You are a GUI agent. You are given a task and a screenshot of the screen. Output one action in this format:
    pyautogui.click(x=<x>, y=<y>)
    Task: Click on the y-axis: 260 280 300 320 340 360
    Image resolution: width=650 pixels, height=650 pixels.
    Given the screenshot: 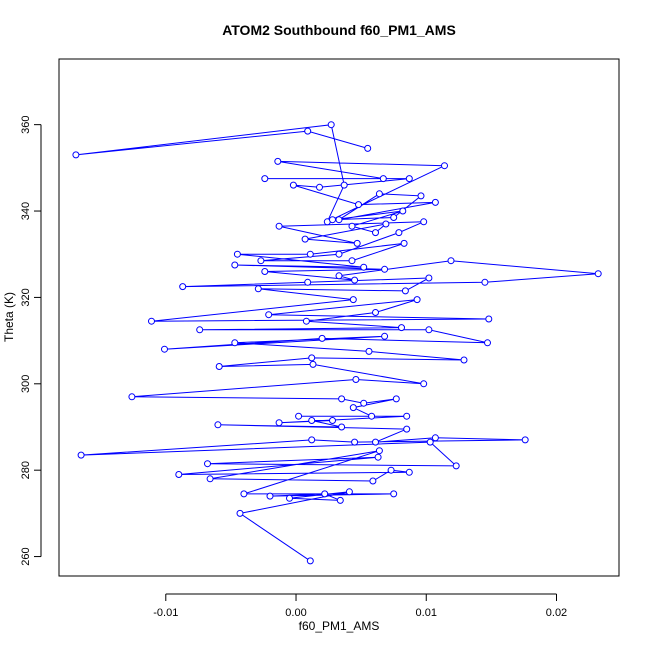 What is the action you would take?
    pyautogui.click(x=31, y=340)
    